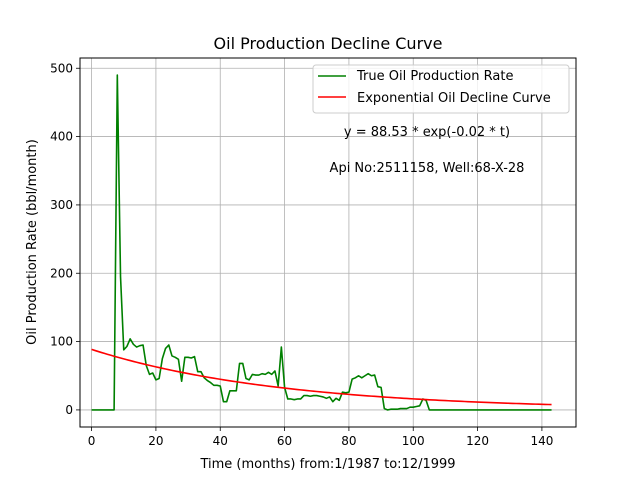 The height and width of the screenshot is (480, 640). What do you see at coordinates (61, 342) in the screenshot?
I see `y-tick-label: 100` at bounding box center [61, 342].